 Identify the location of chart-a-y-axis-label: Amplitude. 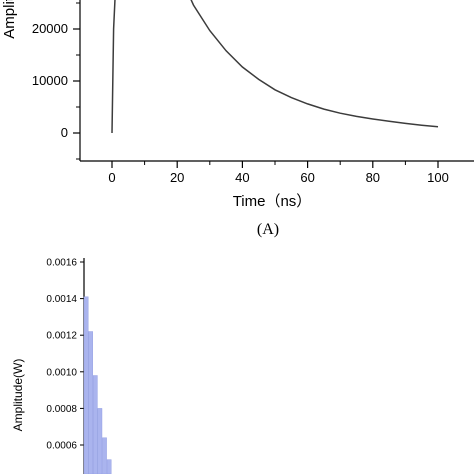
(9, 19).